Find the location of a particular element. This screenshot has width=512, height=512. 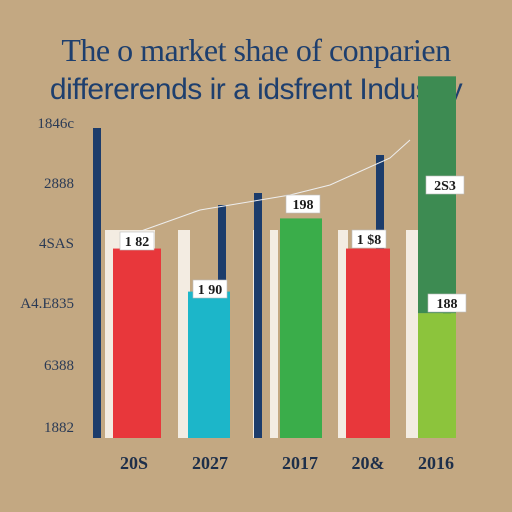

data-label-6: 188 is located at coordinates (447, 303).